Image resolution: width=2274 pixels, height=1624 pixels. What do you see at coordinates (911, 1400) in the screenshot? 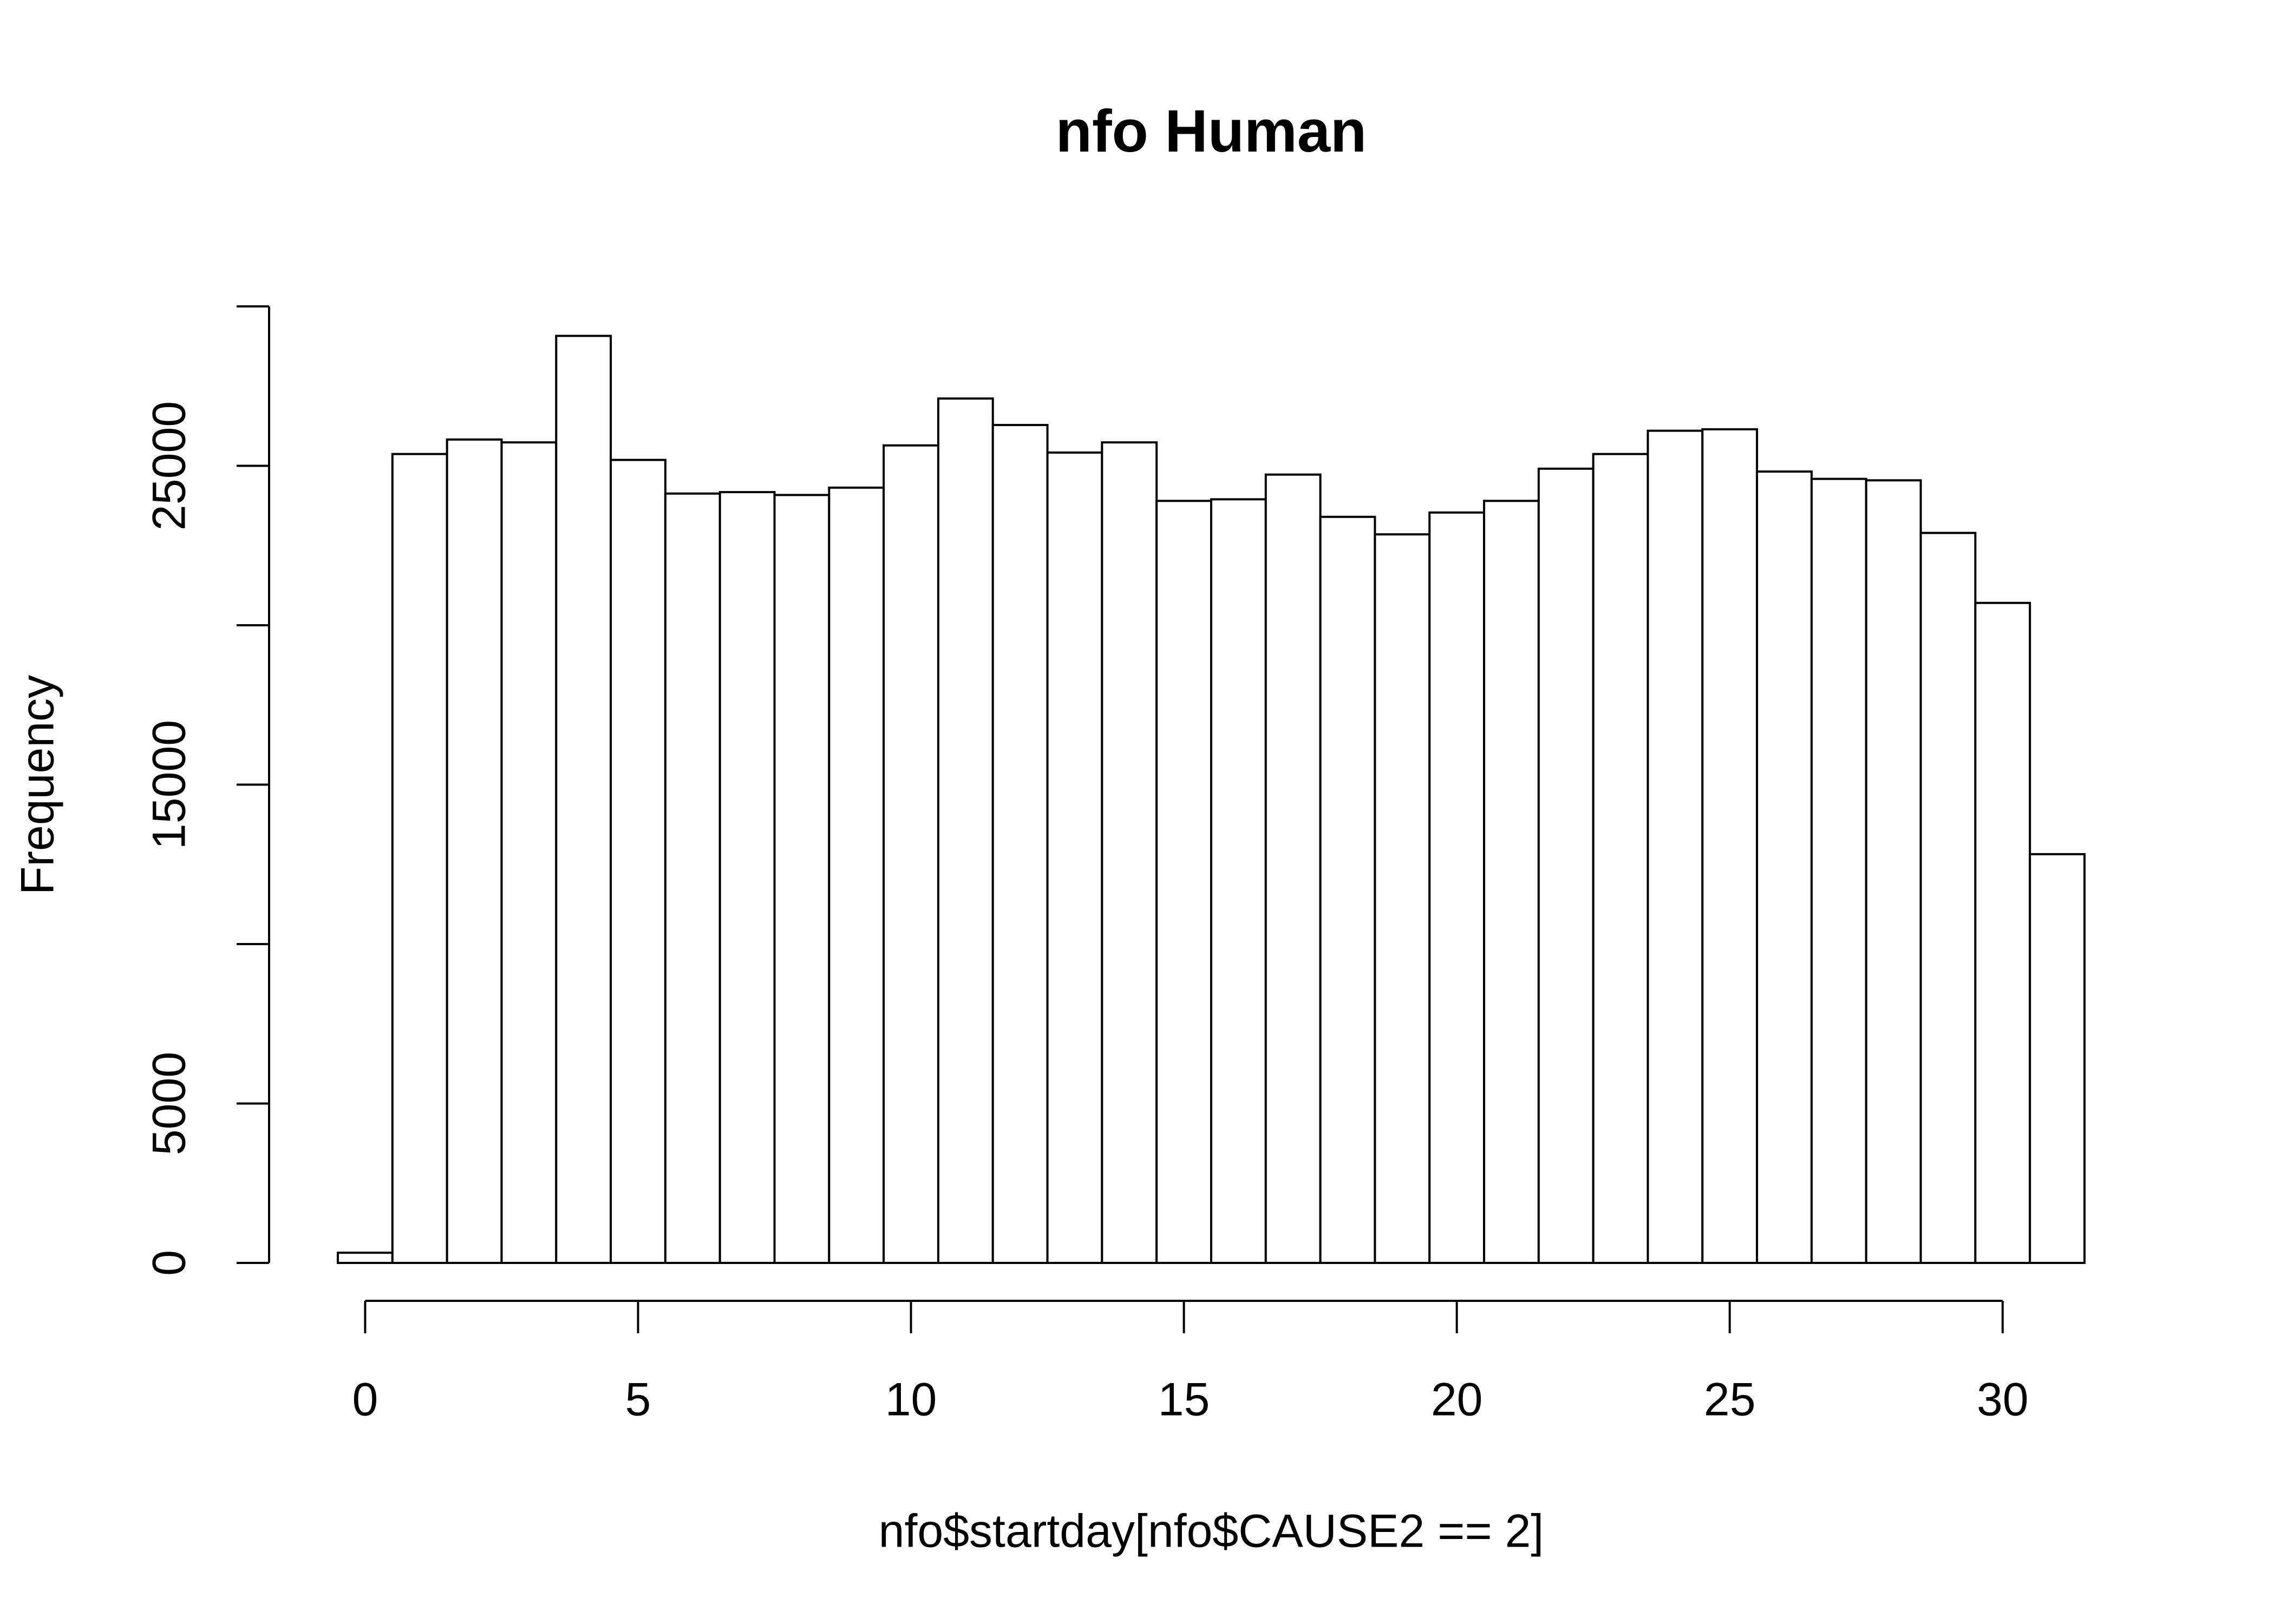
I see `x-tick-label: 10` at bounding box center [911, 1400].